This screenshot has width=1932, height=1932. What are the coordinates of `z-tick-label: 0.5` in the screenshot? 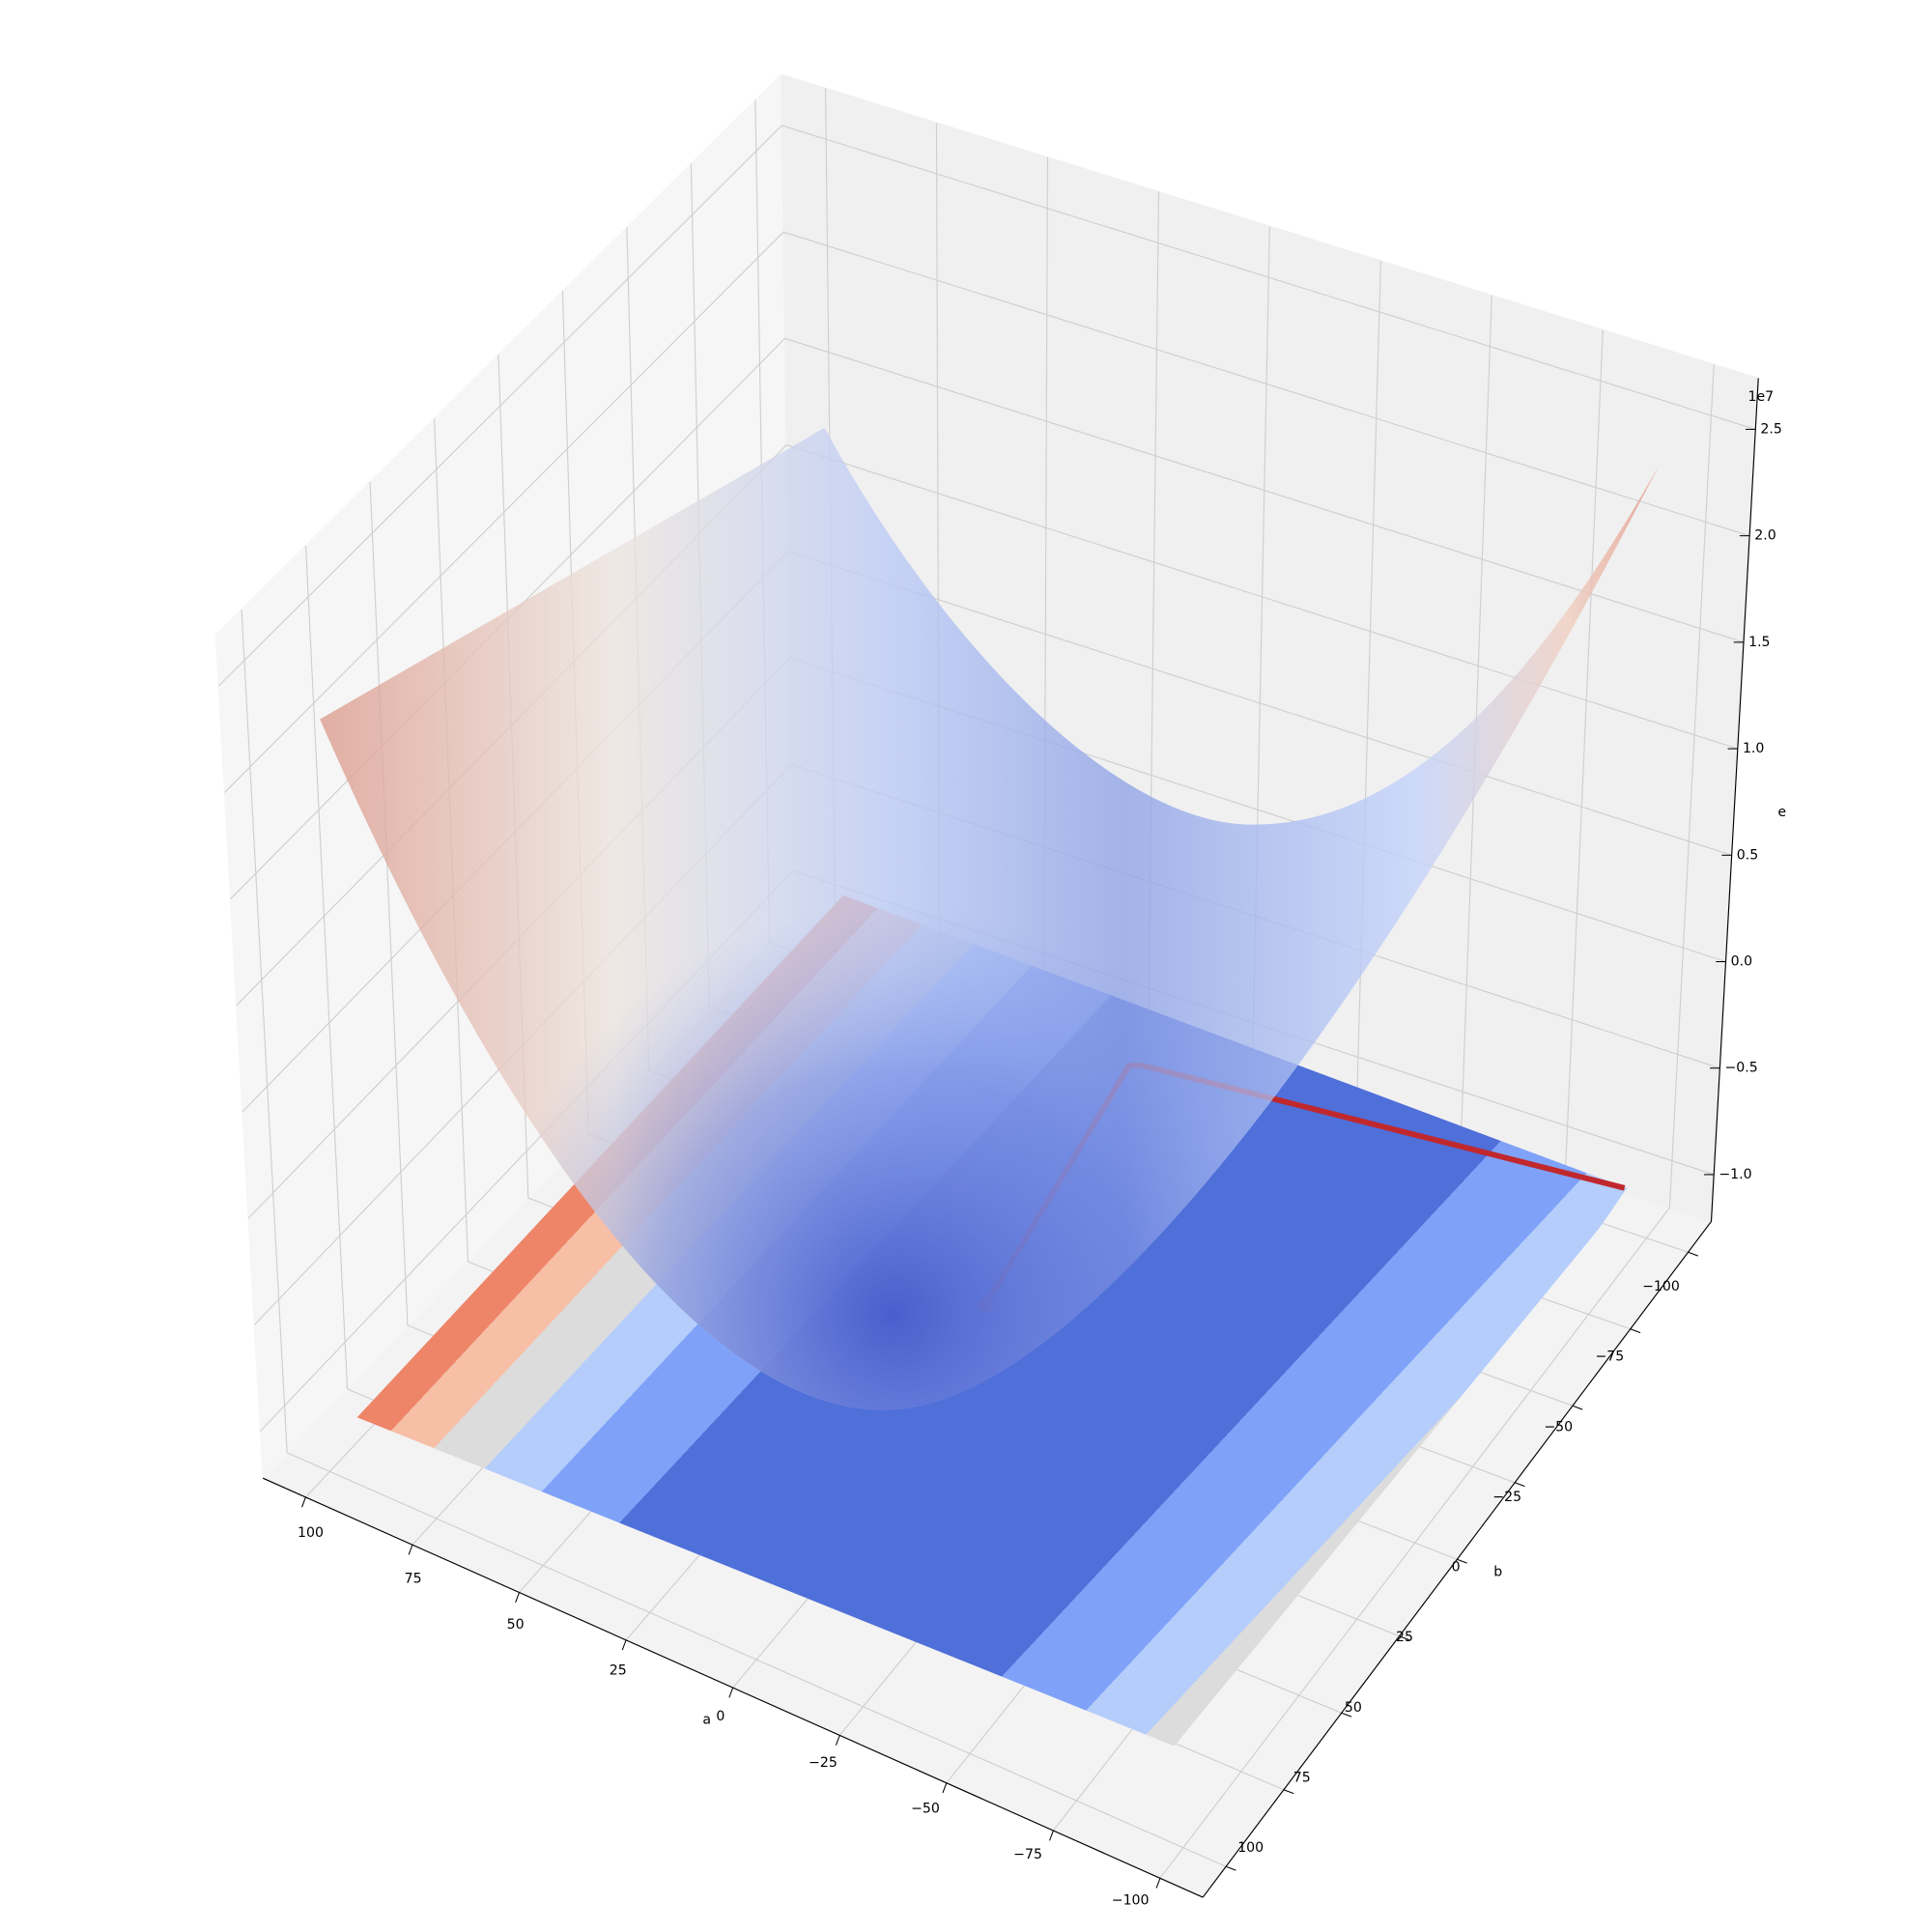 It's located at (1747, 855).